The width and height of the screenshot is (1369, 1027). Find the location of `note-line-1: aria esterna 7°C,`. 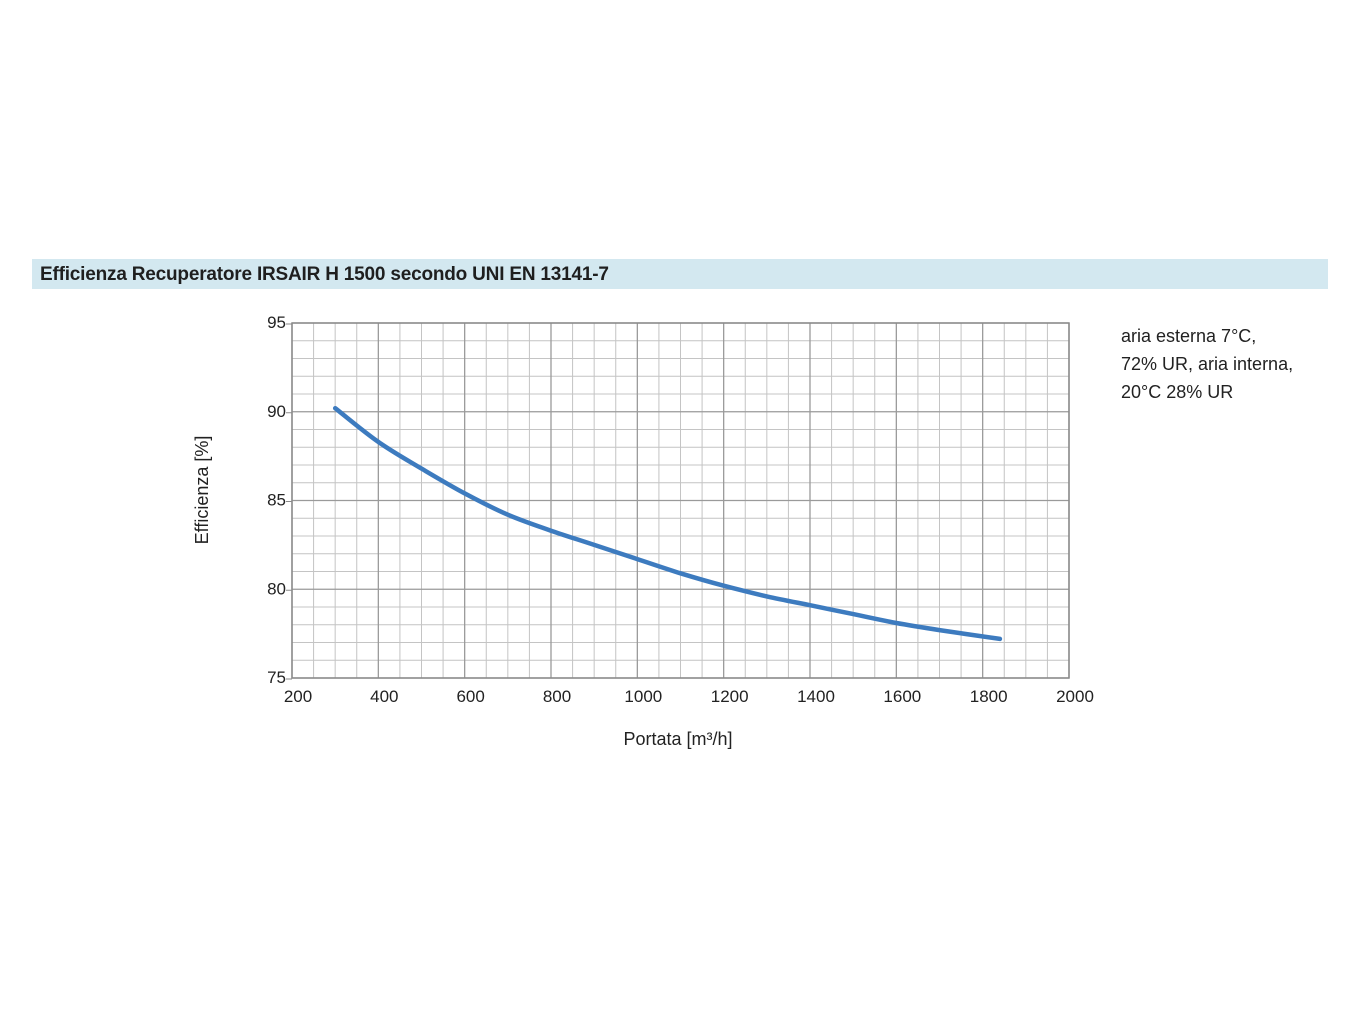

note-line-1: aria esterna 7°C, is located at coordinates (1189, 336).